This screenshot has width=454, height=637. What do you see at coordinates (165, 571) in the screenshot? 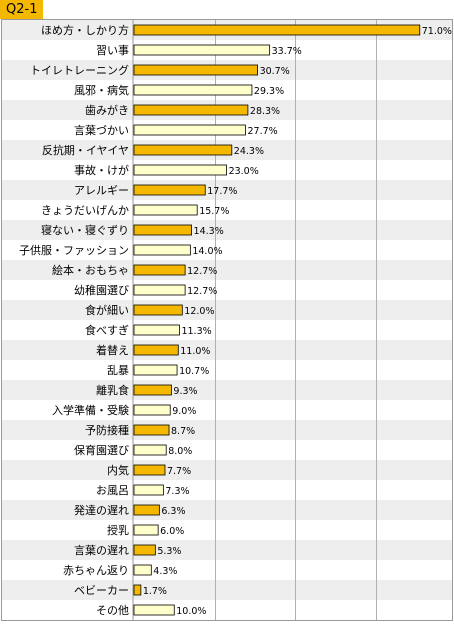
I see `value-label: 4.3%` at bounding box center [165, 571].